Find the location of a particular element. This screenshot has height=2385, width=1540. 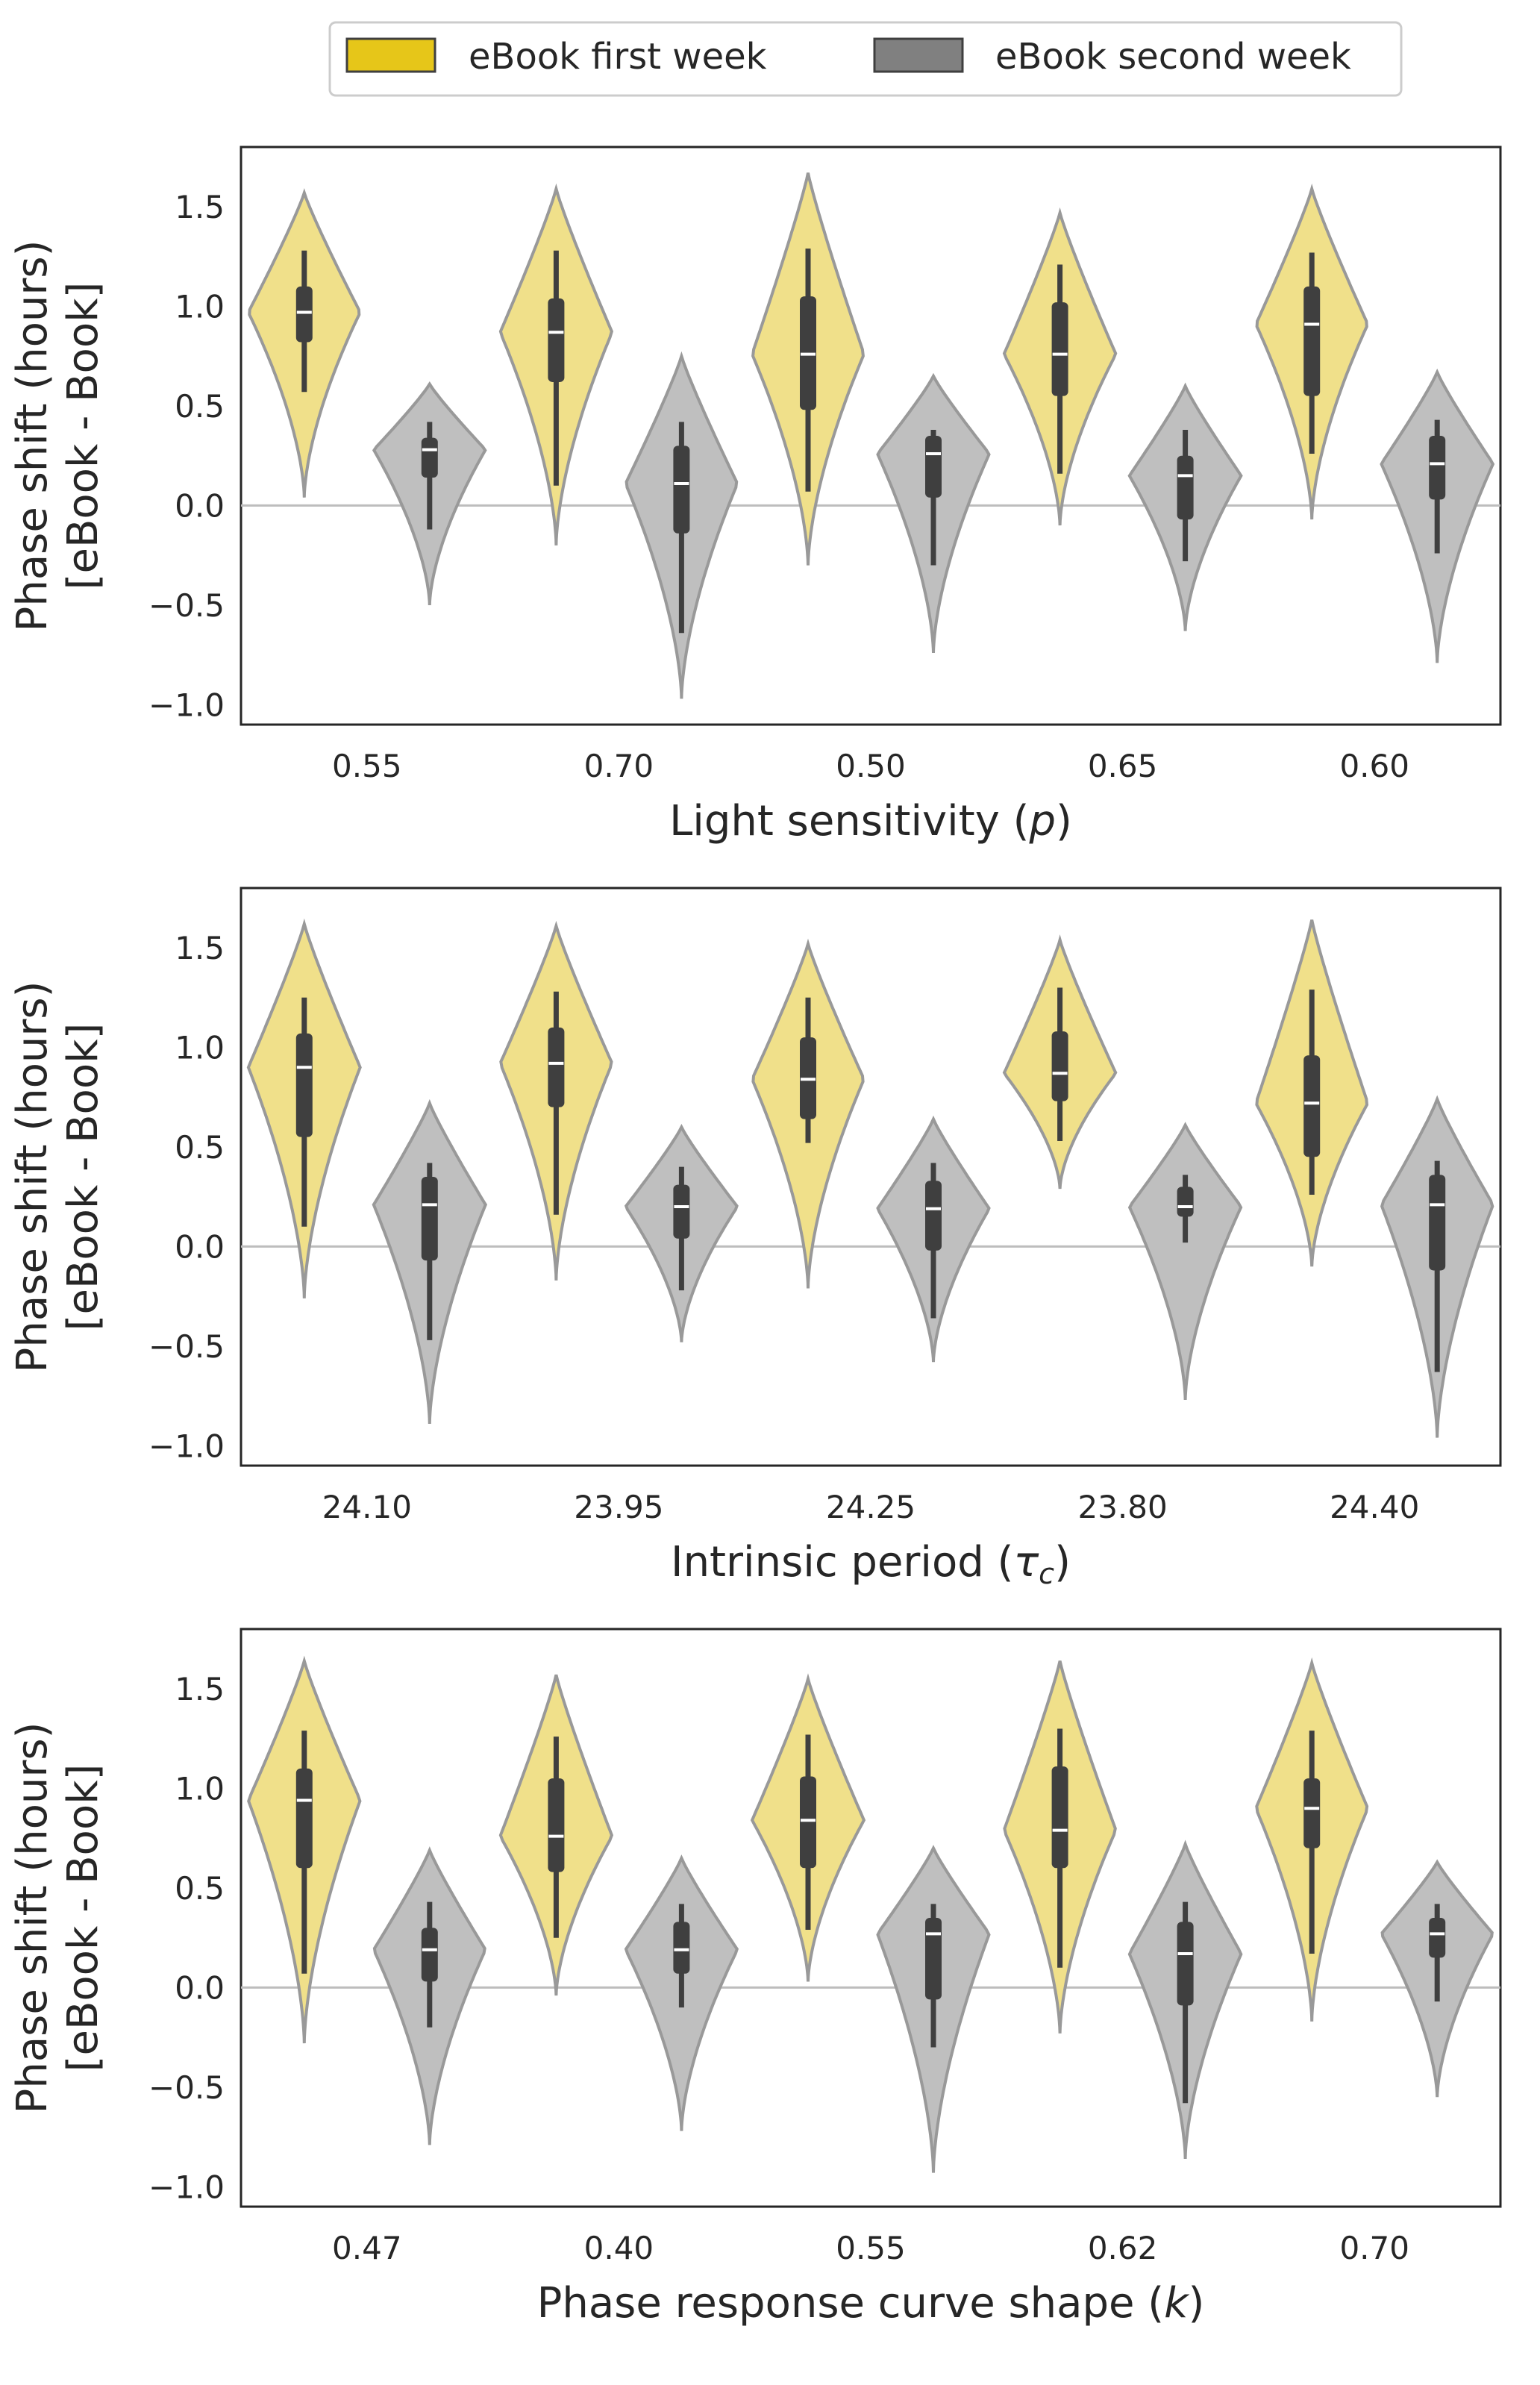

legend-swatch-second-week is located at coordinates (918, 55).